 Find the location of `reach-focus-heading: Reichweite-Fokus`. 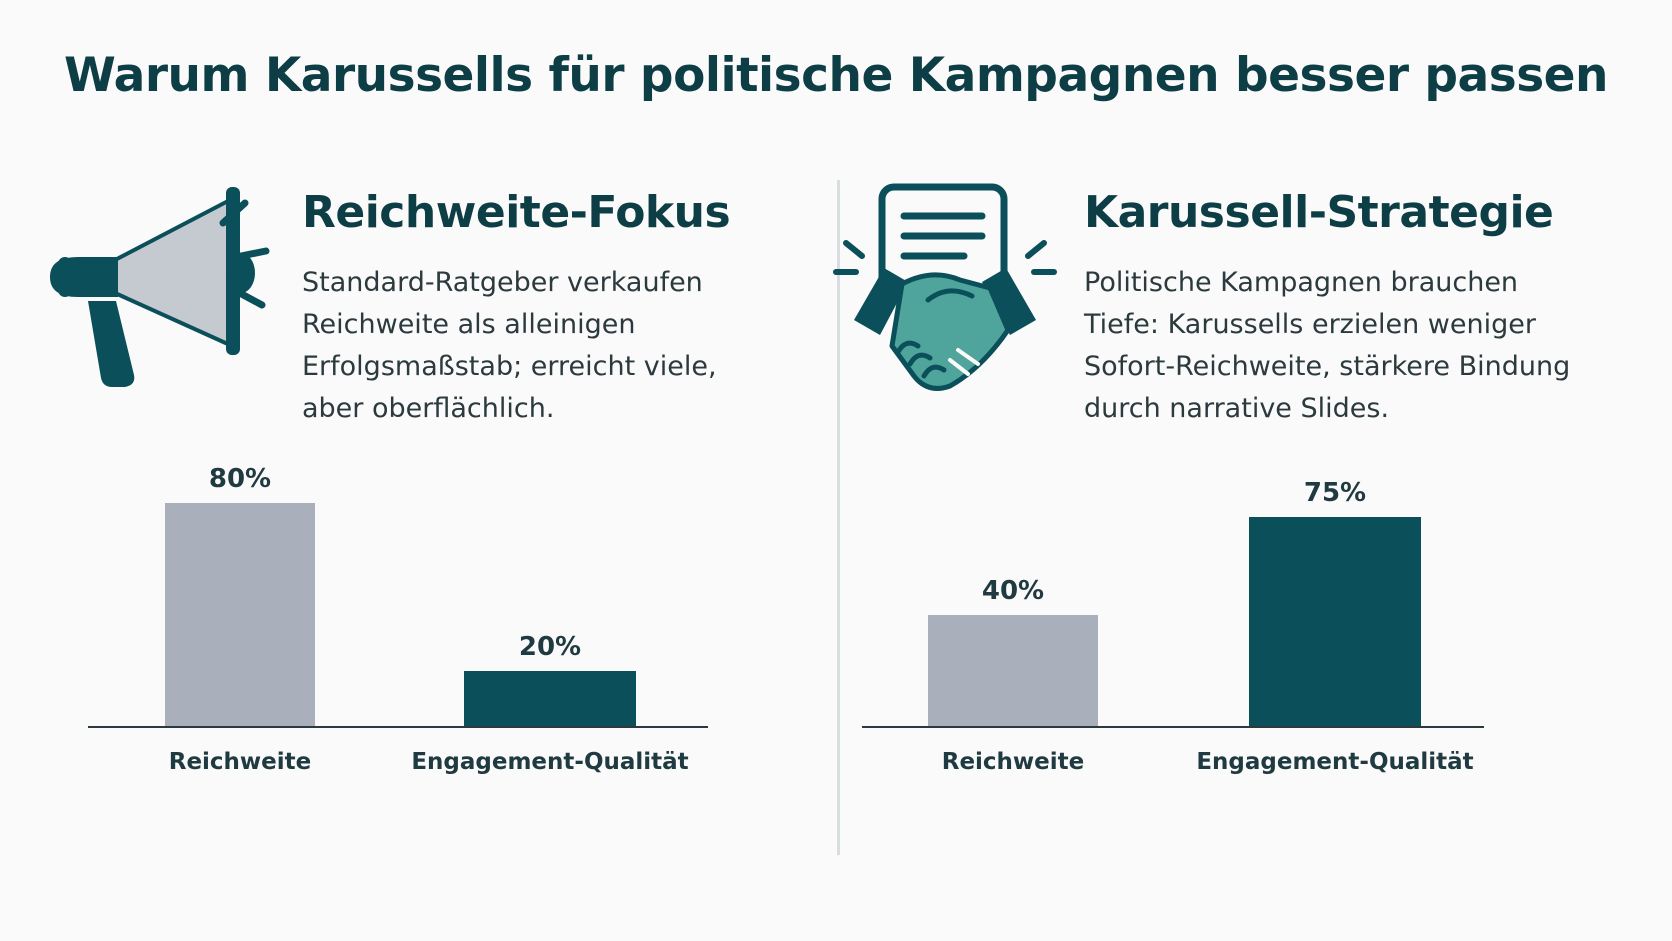

reach-focus-heading: Reichweite-Fokus is located at coordinates (516, 212).